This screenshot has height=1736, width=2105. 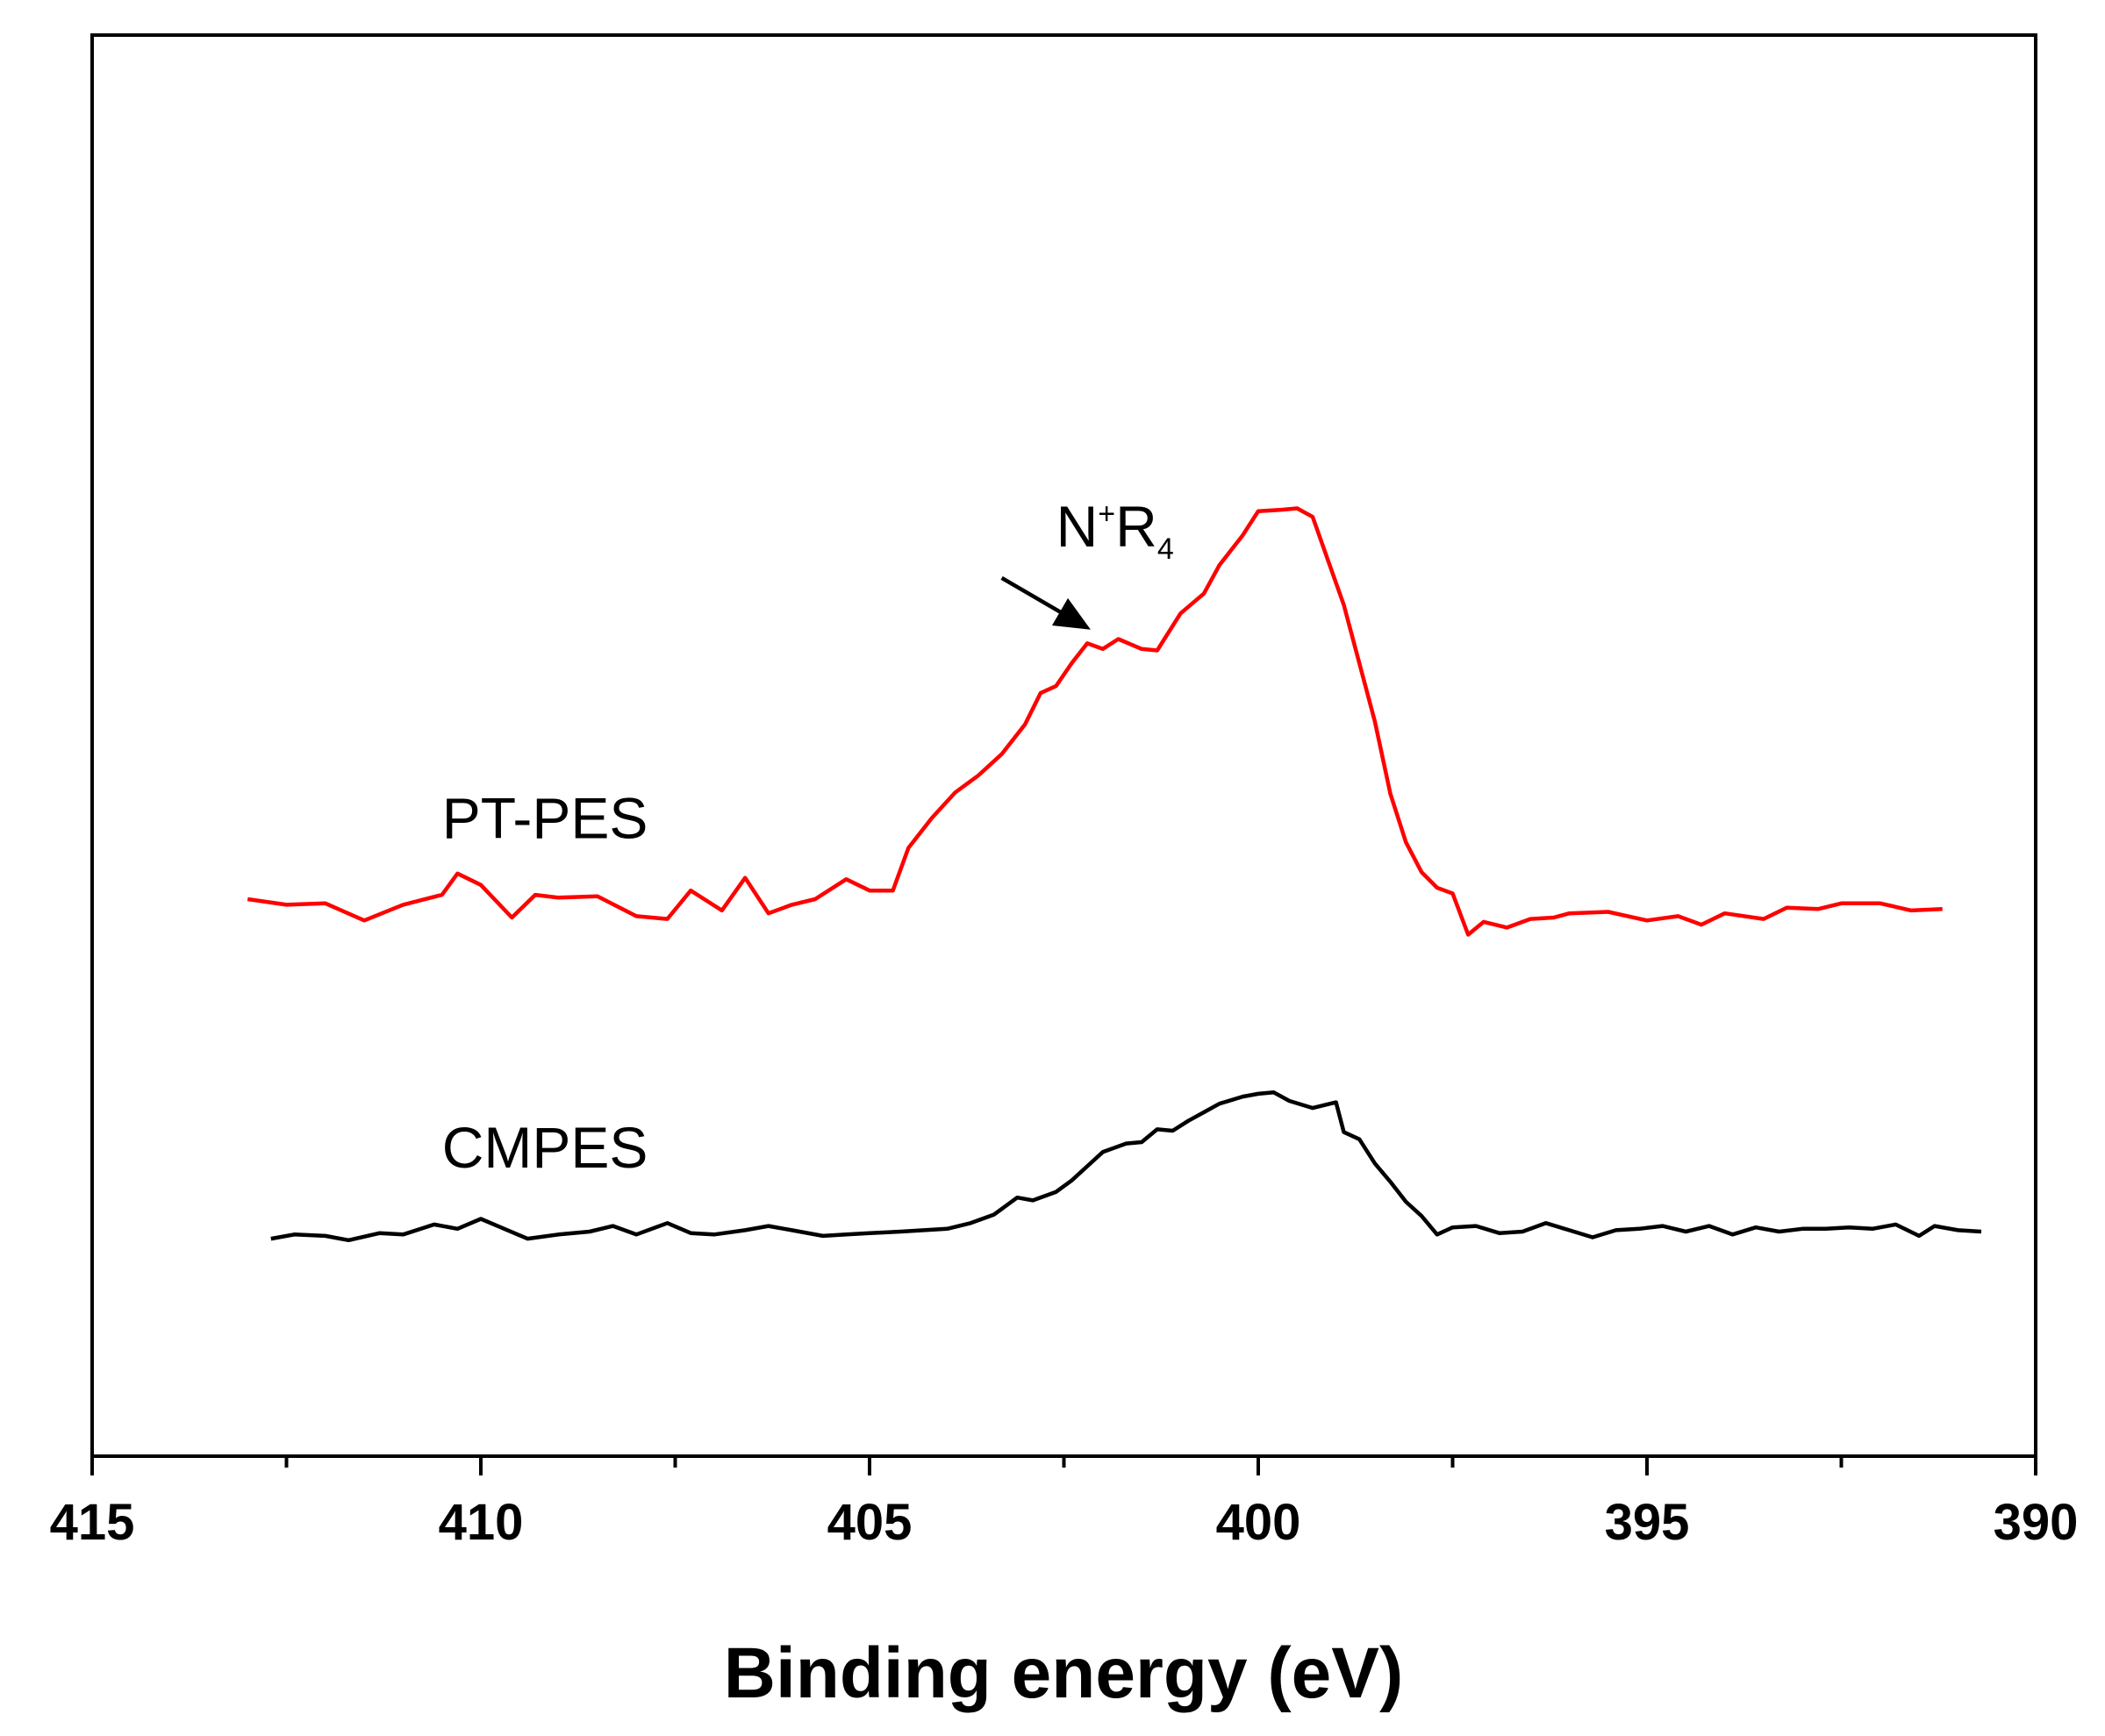 What do you see at coordinates (1064, 1673) in the screenshot?
I see `x-axis-title: Binding energy (eV)` at bounding box center [1064, 1673].